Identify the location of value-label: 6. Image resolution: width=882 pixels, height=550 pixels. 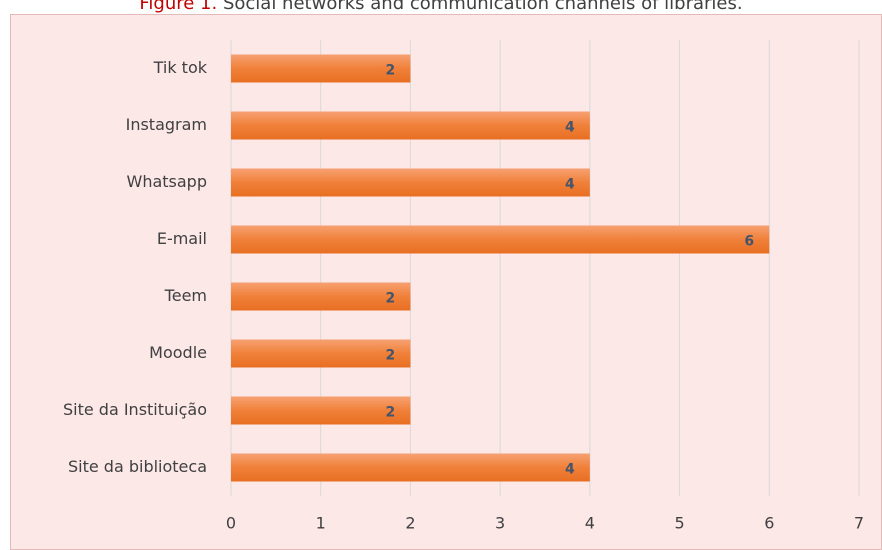
(749, 242).